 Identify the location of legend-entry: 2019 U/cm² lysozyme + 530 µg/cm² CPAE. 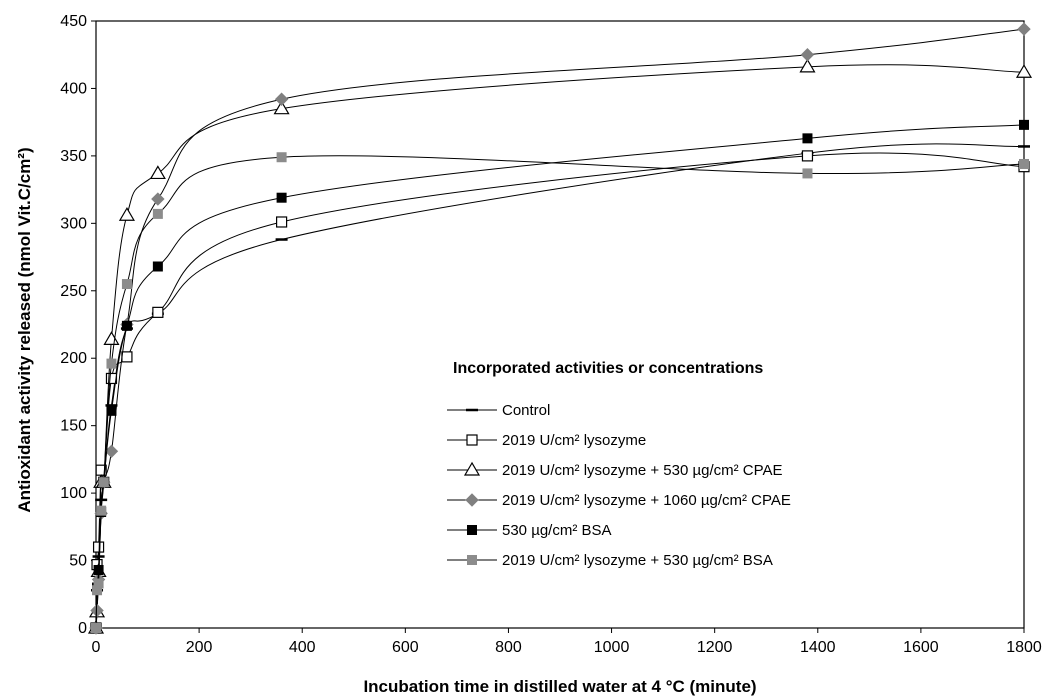
(615, 470).